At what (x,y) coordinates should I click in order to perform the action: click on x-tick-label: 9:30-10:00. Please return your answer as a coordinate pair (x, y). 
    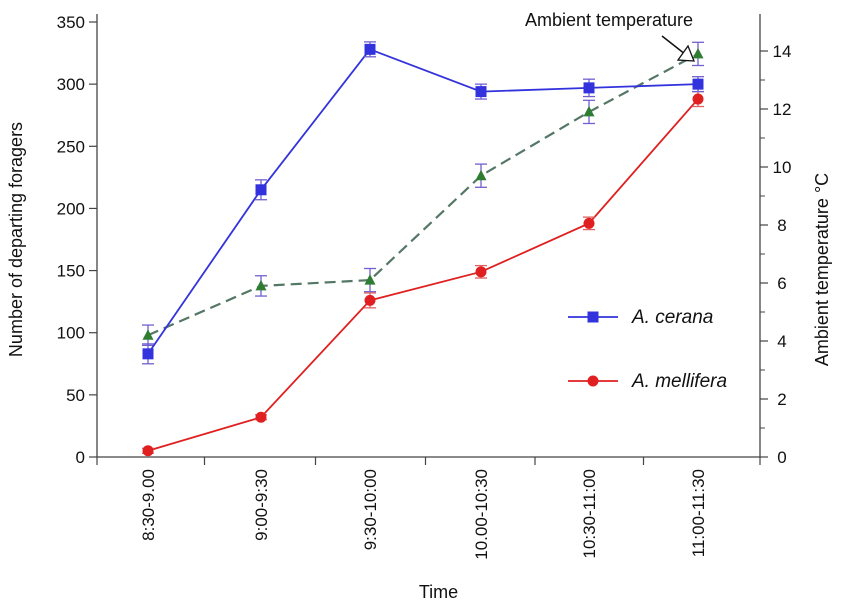
    Looking at the image, I should click on (370, 509).